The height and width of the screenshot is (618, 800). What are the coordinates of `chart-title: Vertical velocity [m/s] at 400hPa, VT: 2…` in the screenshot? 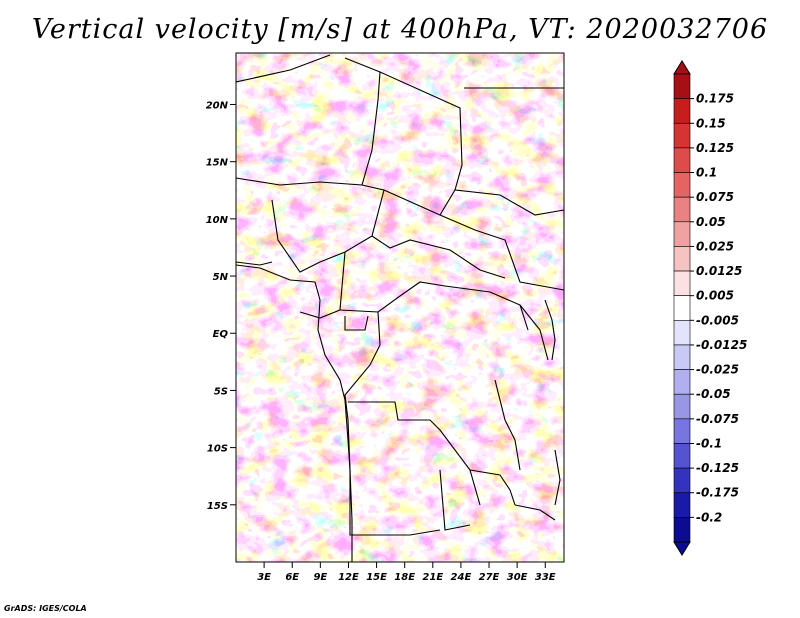 It's located at (400, 29).